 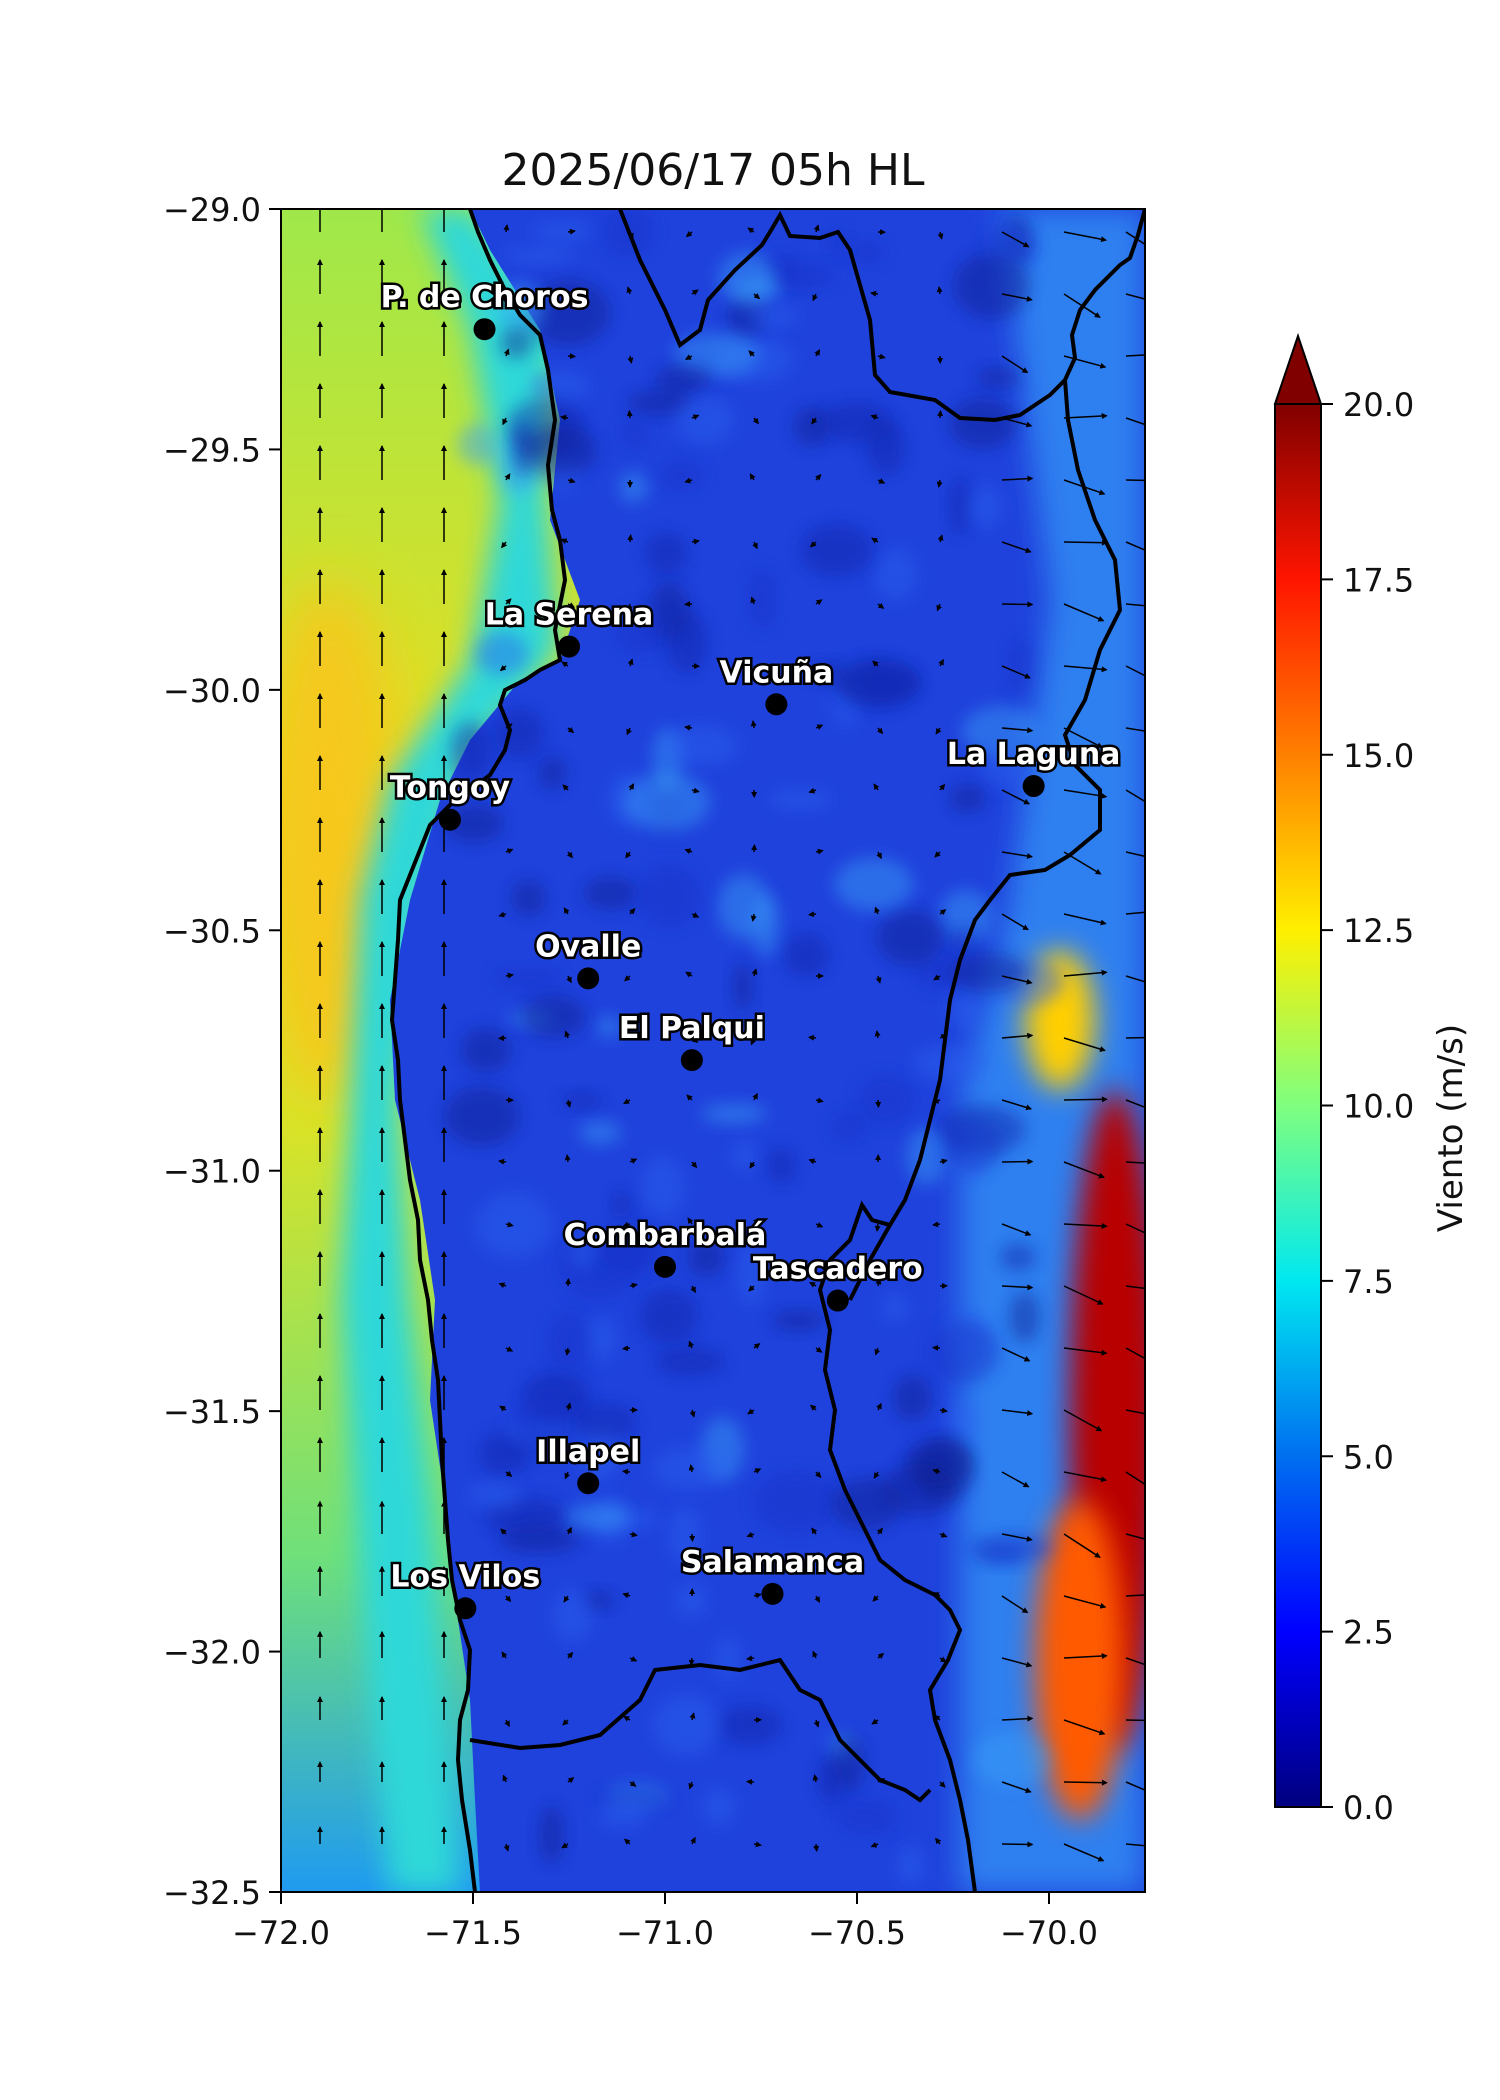 What do you see at coordinates (1378, 580) in the screenshot?
I see `colorbar-tick-label: 17.5` at bounding box center [1378, 580].